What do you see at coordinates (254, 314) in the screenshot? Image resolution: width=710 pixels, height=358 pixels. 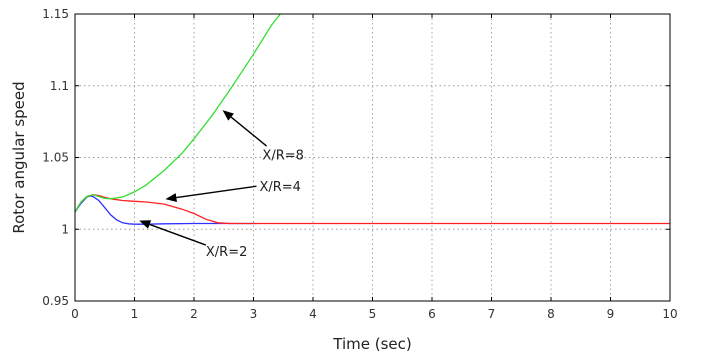 I see `x-tick-label: 3` at bounding box center [254, 314].